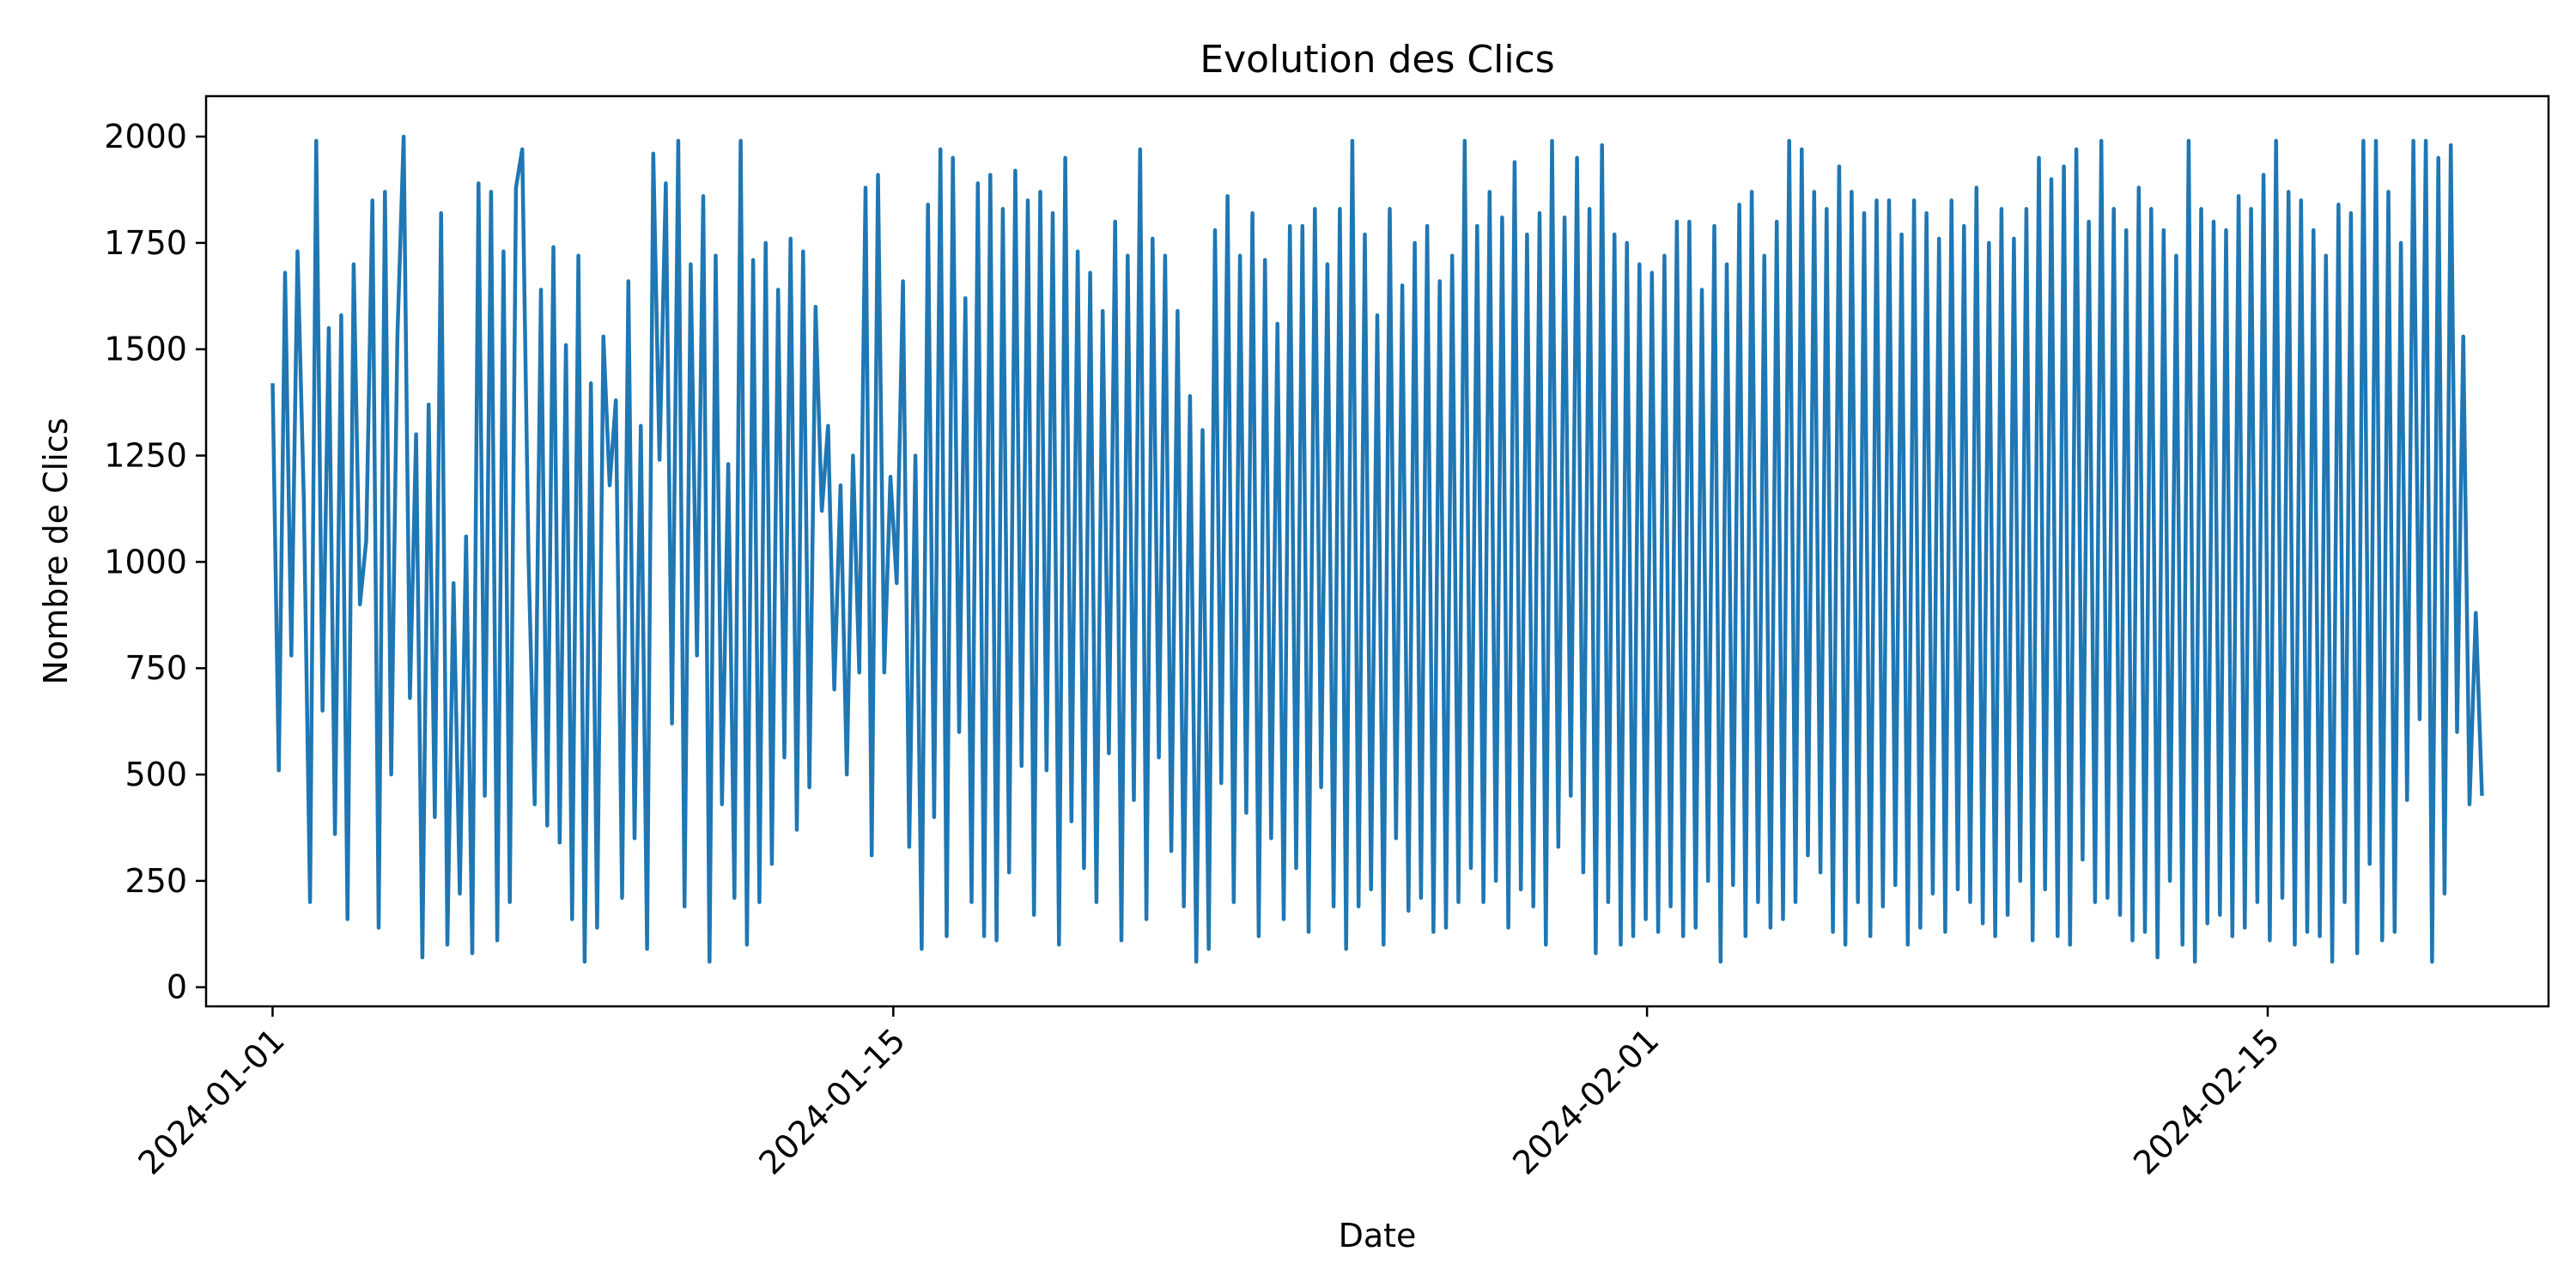  I want to click on x-axis-label: Date, so click(1378, 1236).